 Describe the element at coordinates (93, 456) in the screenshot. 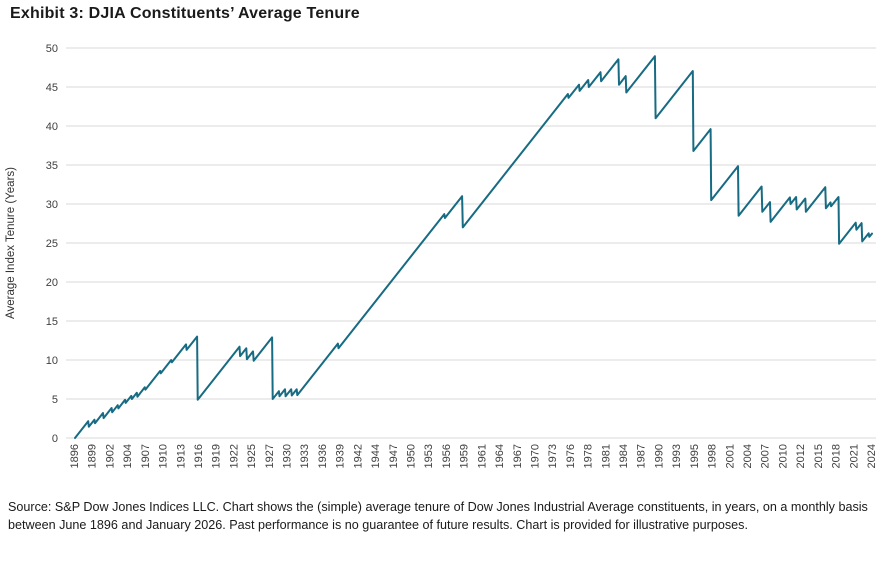

I see `x-tick-label-1899: 1899` at that location.